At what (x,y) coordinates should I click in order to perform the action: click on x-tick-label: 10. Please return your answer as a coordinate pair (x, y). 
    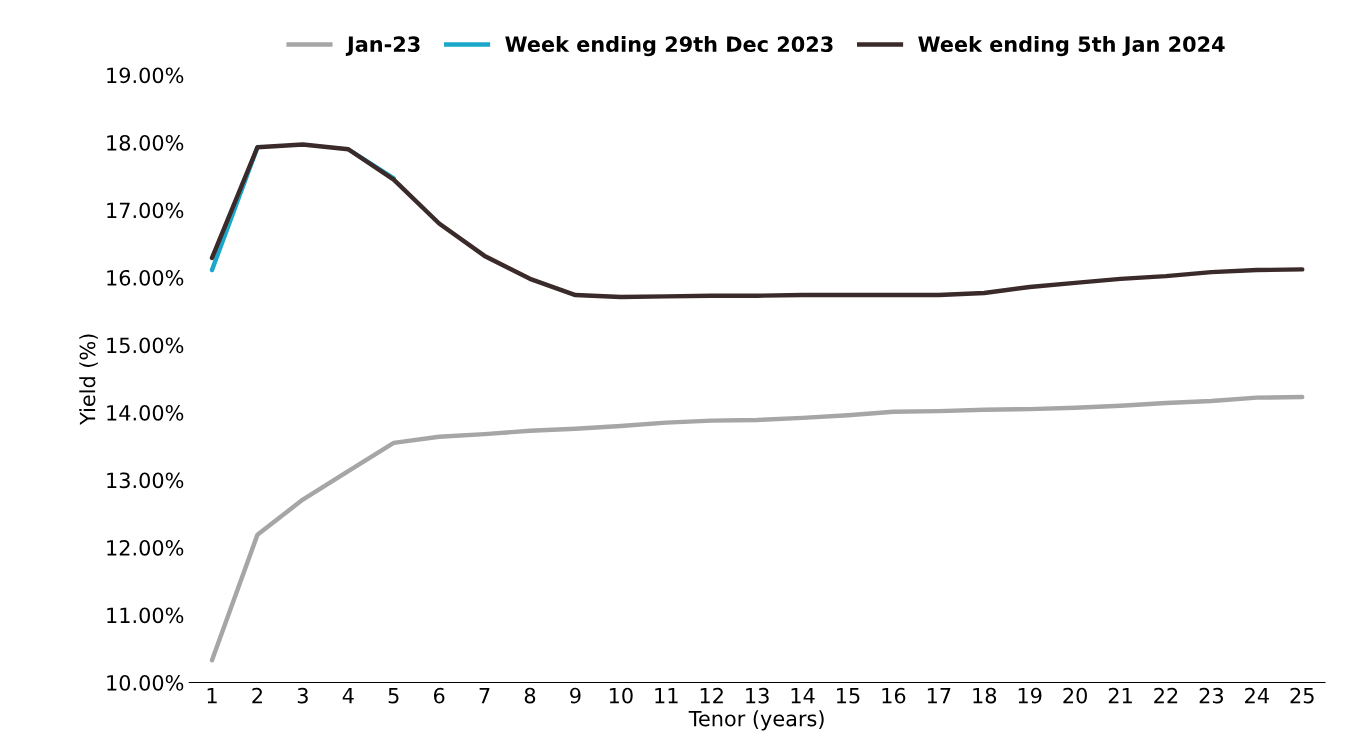
    Looking at the image, I should click on (621, 695).